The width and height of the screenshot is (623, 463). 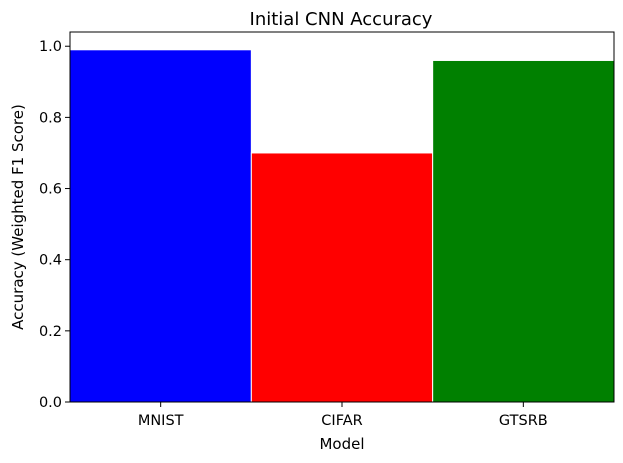 What do you see at coordinates (50, 47) in the screenshot?
I see `y-tick-label: 1.0` at bounding box center [50, 47].